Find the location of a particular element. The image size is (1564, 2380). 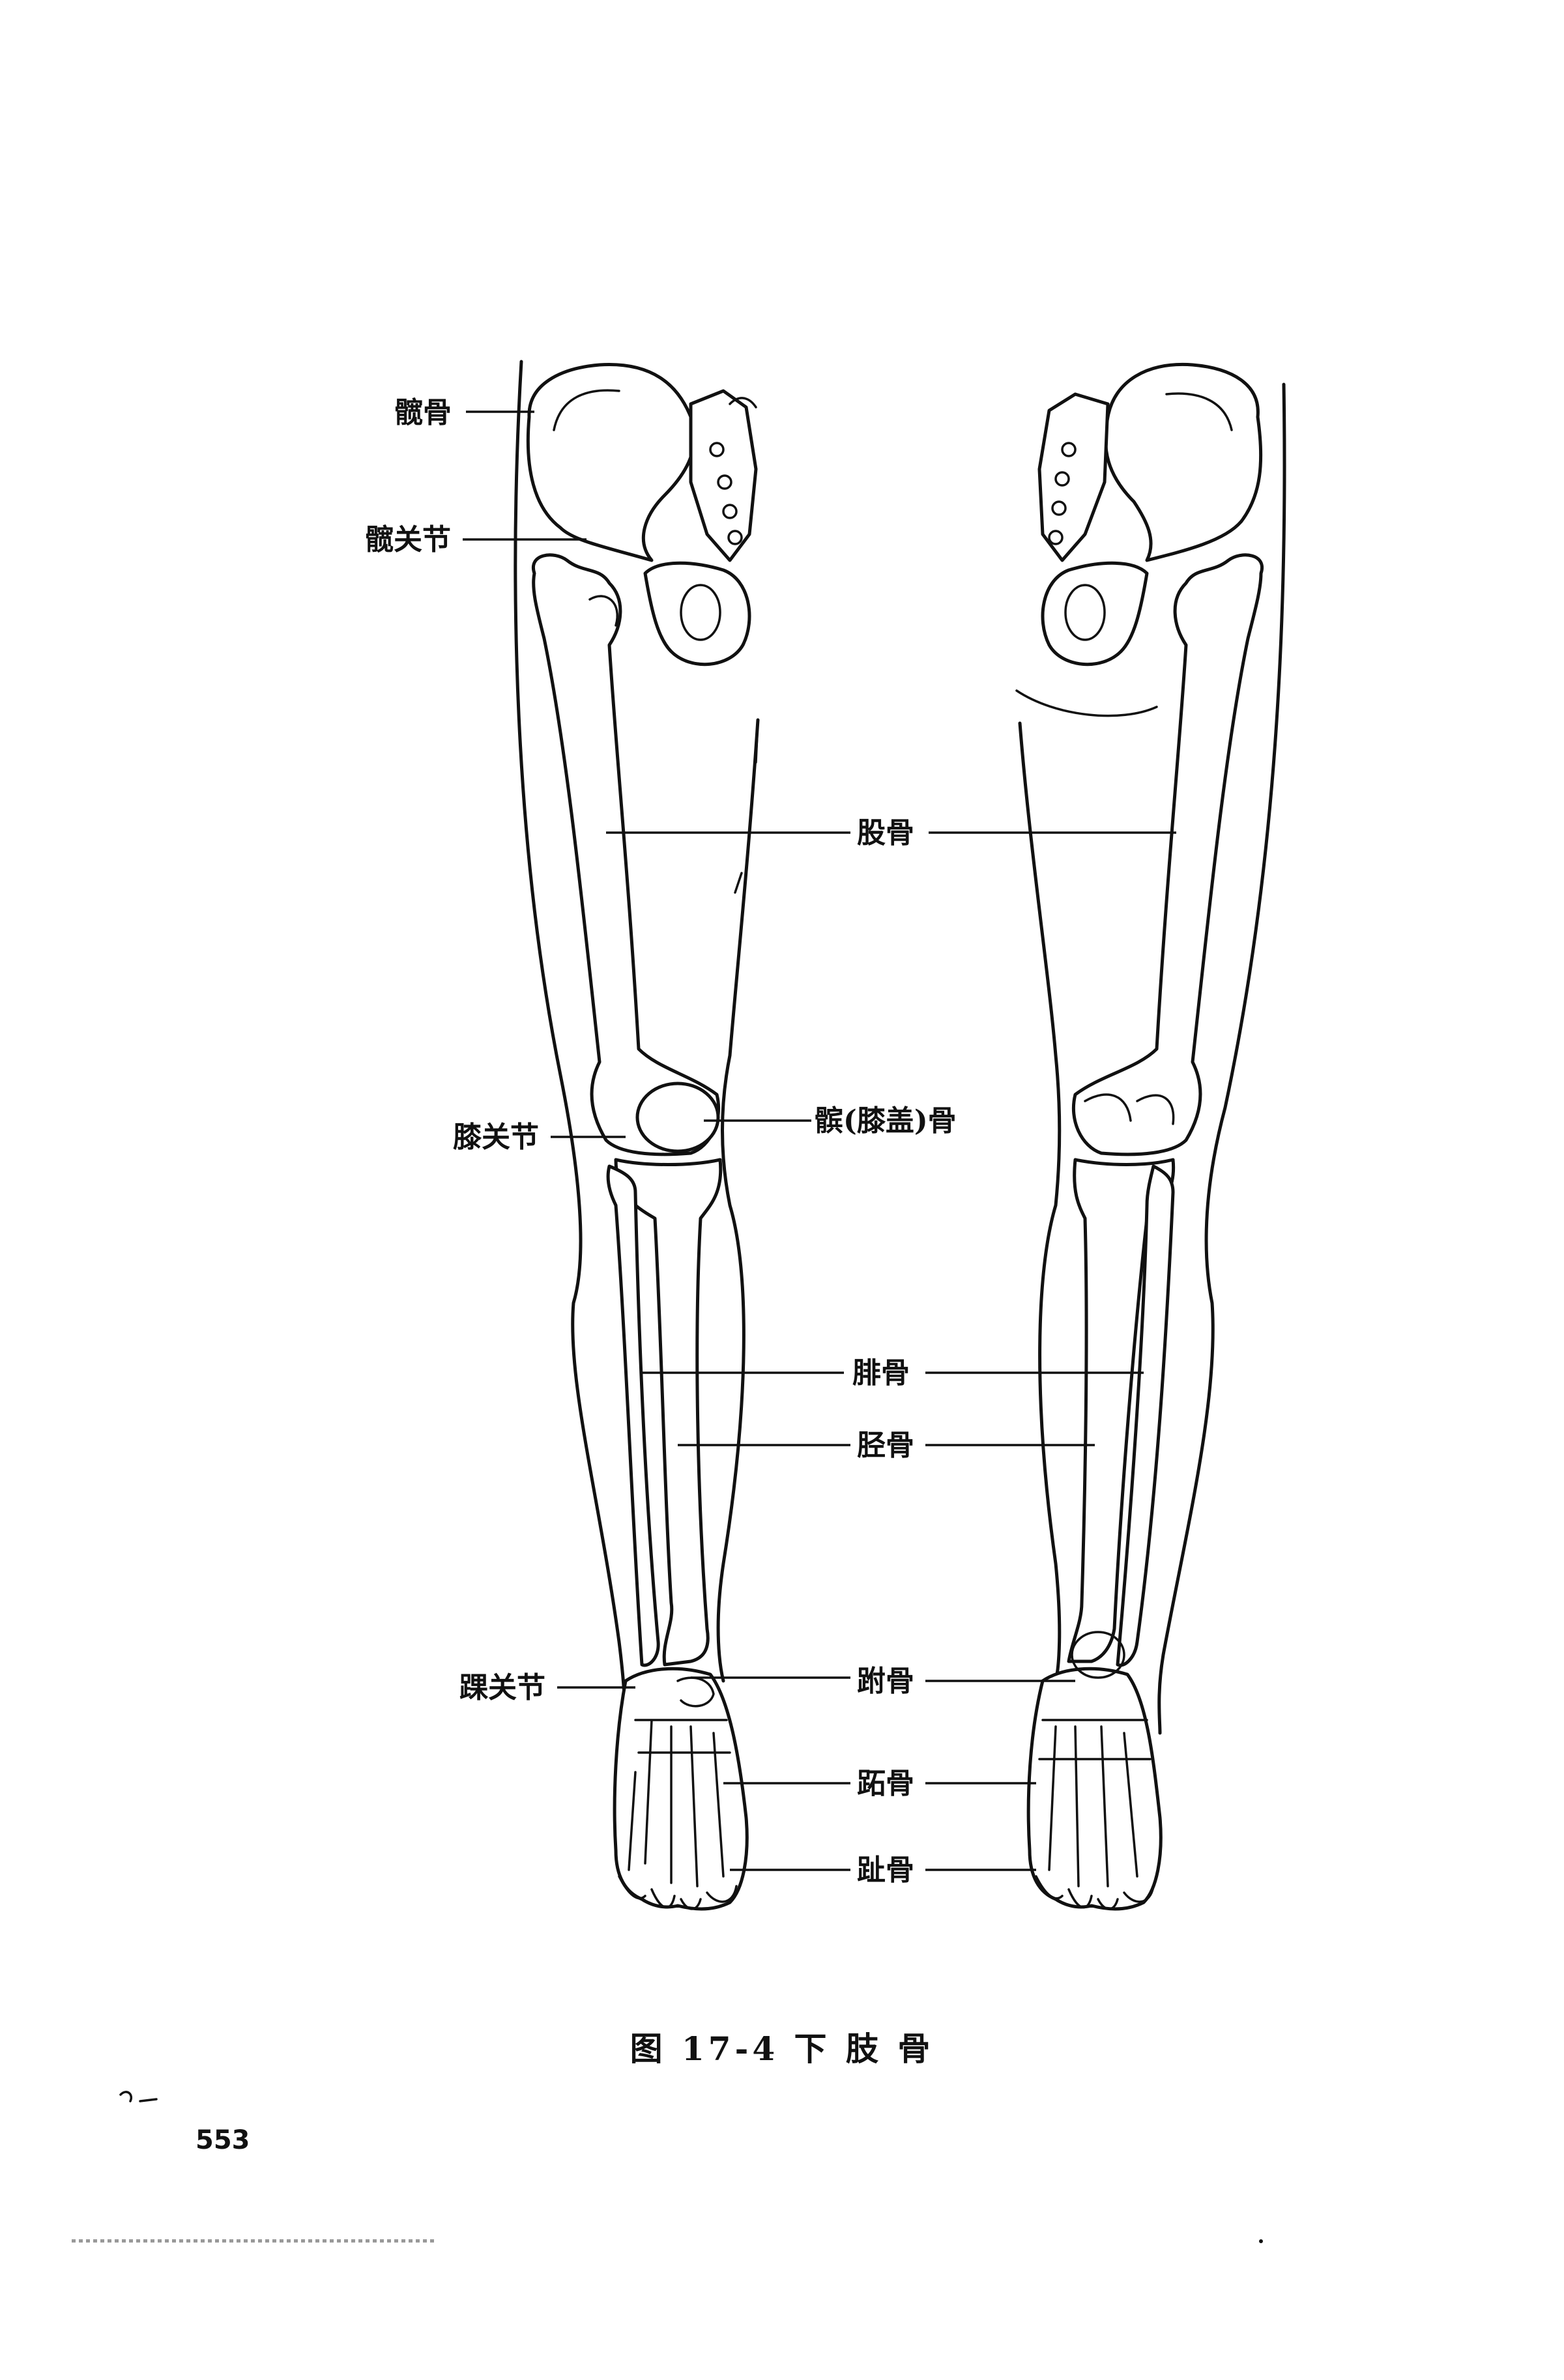

label-knee-joint: 膝关节 is located at coordinates (496, 1137).